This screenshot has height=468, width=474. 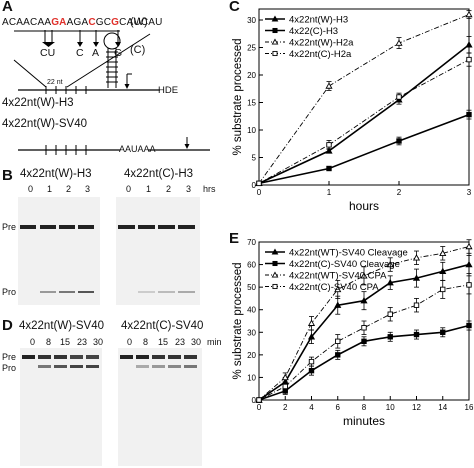 What do you see at coordinates (329, 192) in the screenshot?
I see `x-tick-label: 1` at bounding box center [329, 192].